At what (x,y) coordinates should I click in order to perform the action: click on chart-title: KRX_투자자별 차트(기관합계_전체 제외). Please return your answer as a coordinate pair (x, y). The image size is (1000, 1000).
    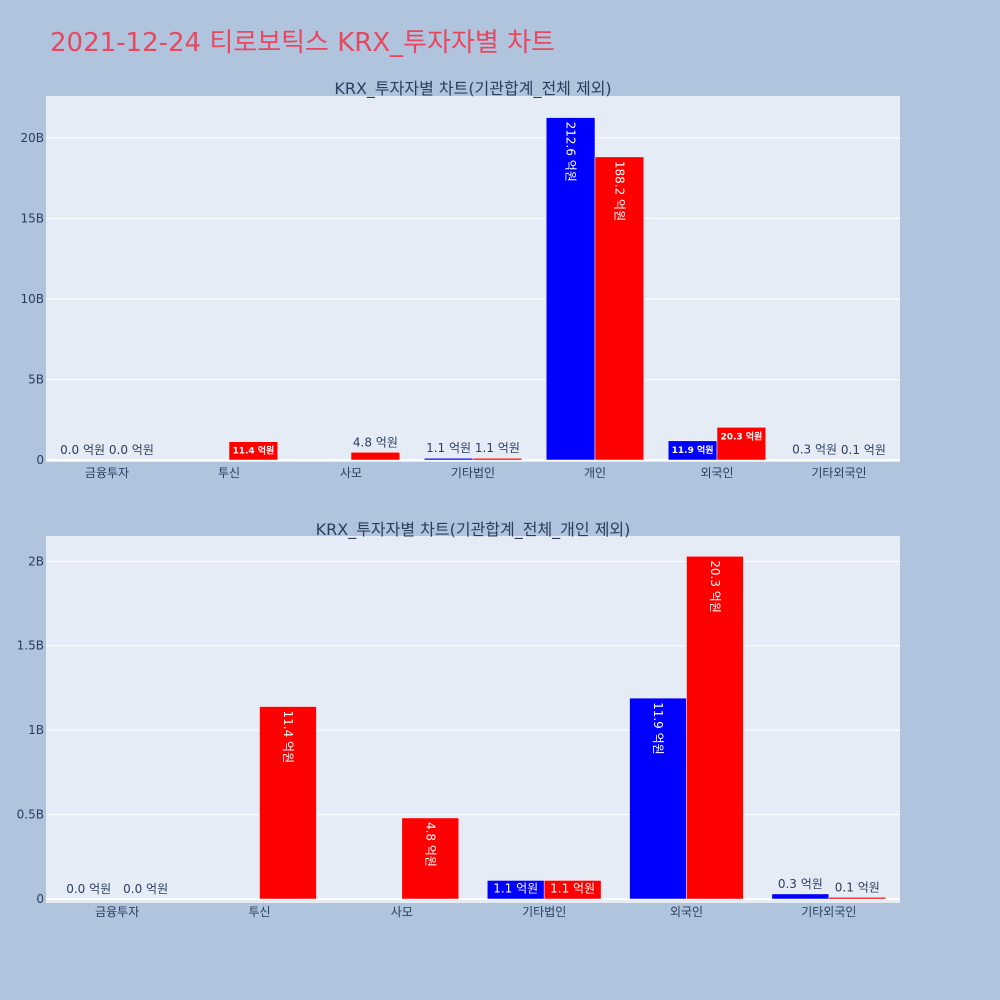
    Looking at the image, I should click on (472, 89).